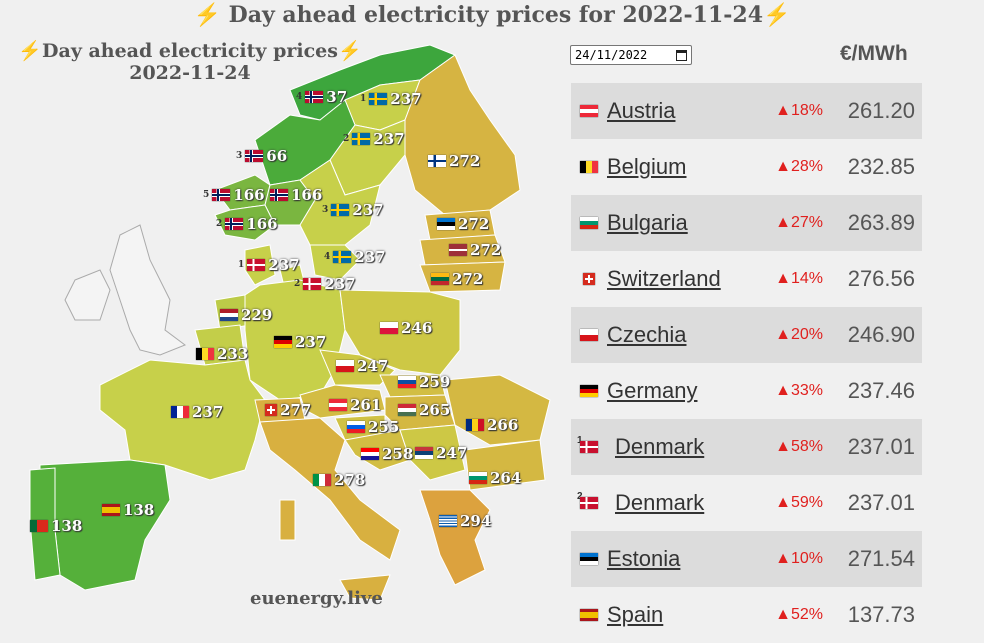 This screenshot has width=984, height=643. Describe the element at coordinates (406, 328) in the screenshot. I see `map-label-pl: 246` at that location.